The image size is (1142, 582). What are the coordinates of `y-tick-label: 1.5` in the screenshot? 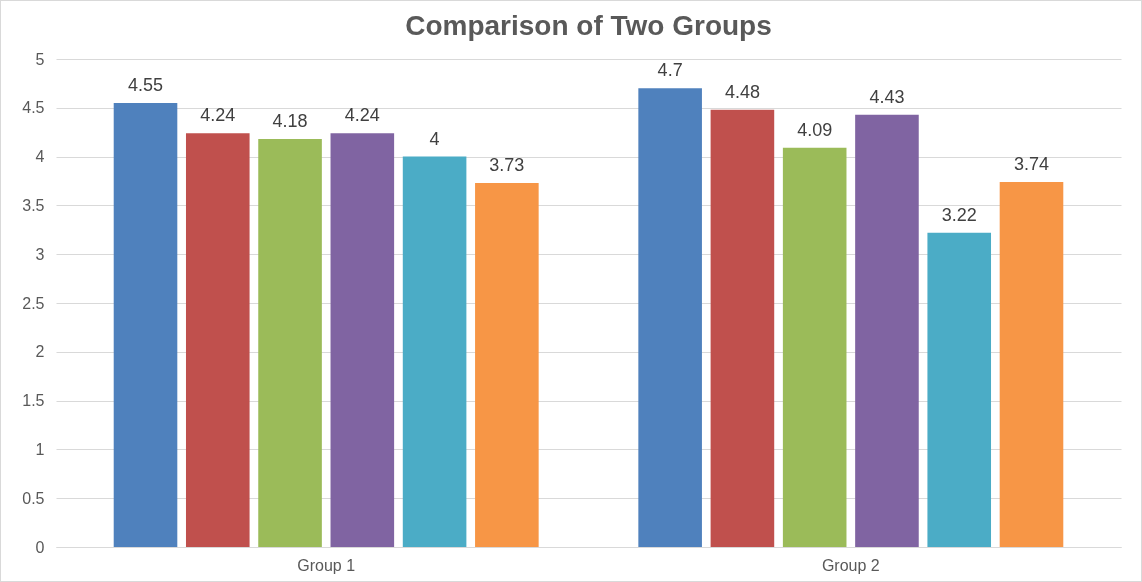 It's located at (33, 401).